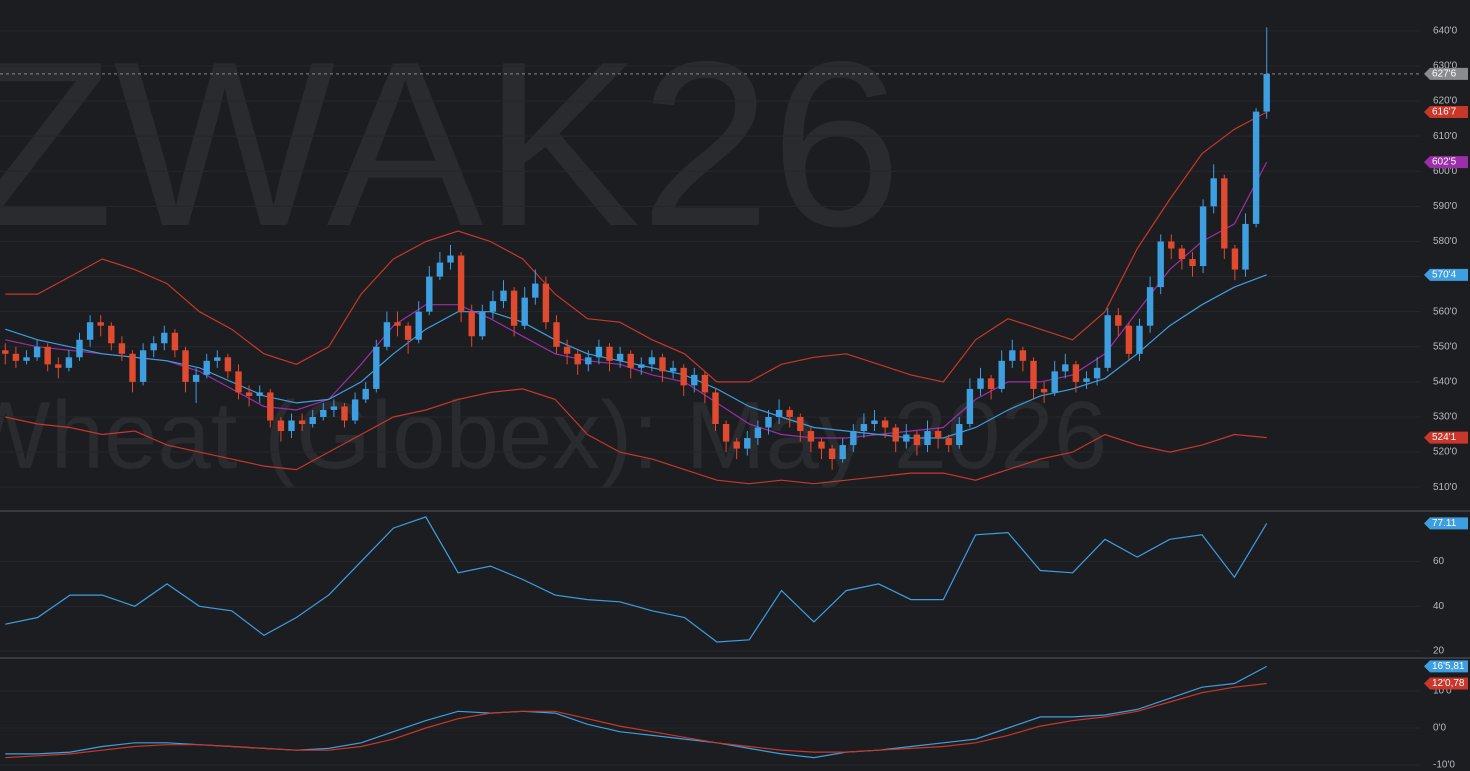 This screenshot has height=771, width=1470. I want to click on price-tag-label: 616'7, so click(1444, 112).